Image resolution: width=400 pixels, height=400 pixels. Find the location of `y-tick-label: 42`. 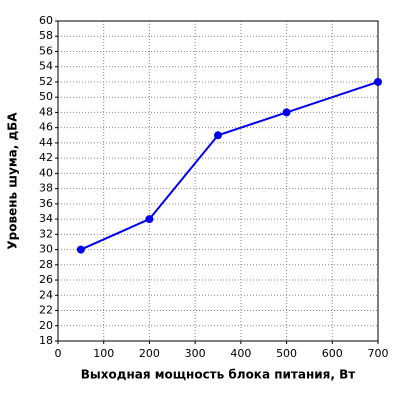

y-tick-label: 42 is located at coordinates (46, 157).